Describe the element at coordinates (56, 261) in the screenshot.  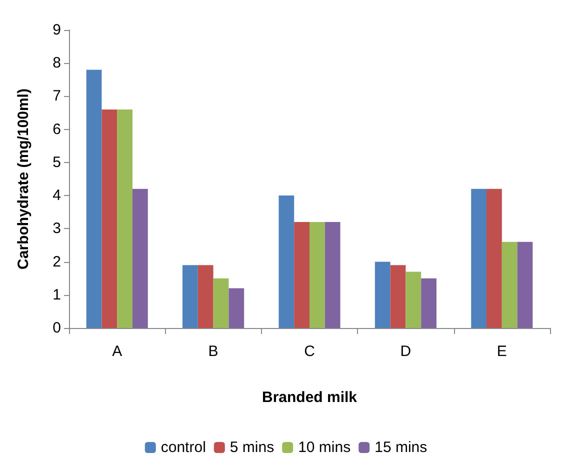
I see `y-tick-label: 2` at that location.